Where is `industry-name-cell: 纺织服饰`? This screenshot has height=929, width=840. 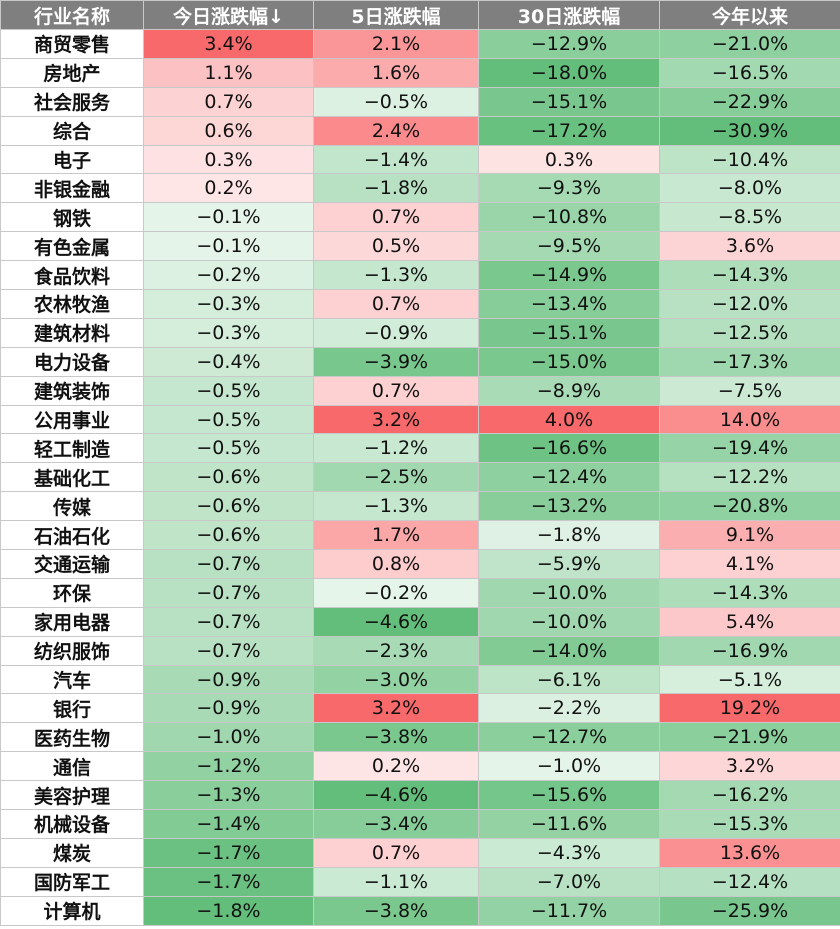 industry-name-cell: 纺织服饰 is located at coordinates (72, 650).